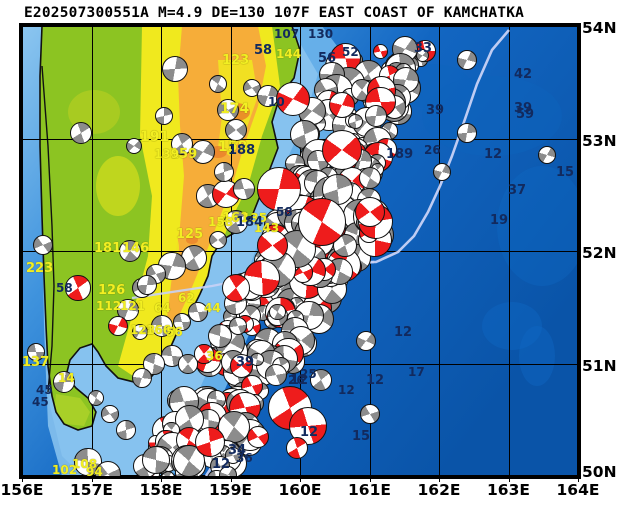  What do you see at coordinates (255, 218) in the screenshot?
I see `depth-label: 135` at bounding box center [255, 218].